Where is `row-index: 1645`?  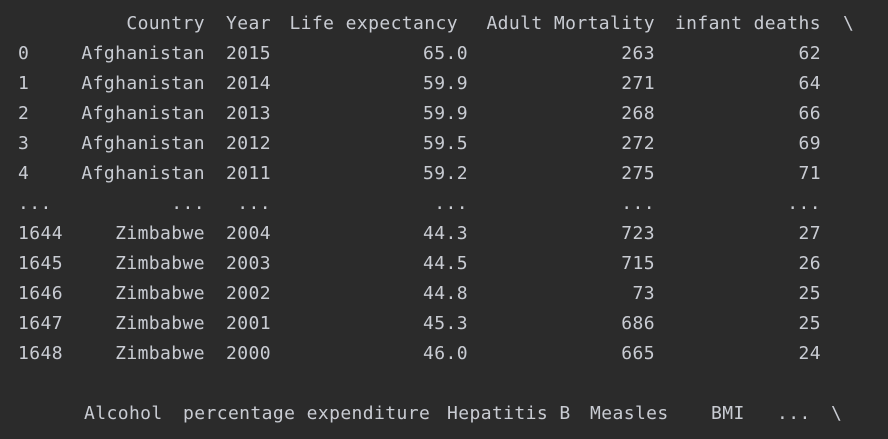 row-index: 1645 is located at coordinates (40, 263).